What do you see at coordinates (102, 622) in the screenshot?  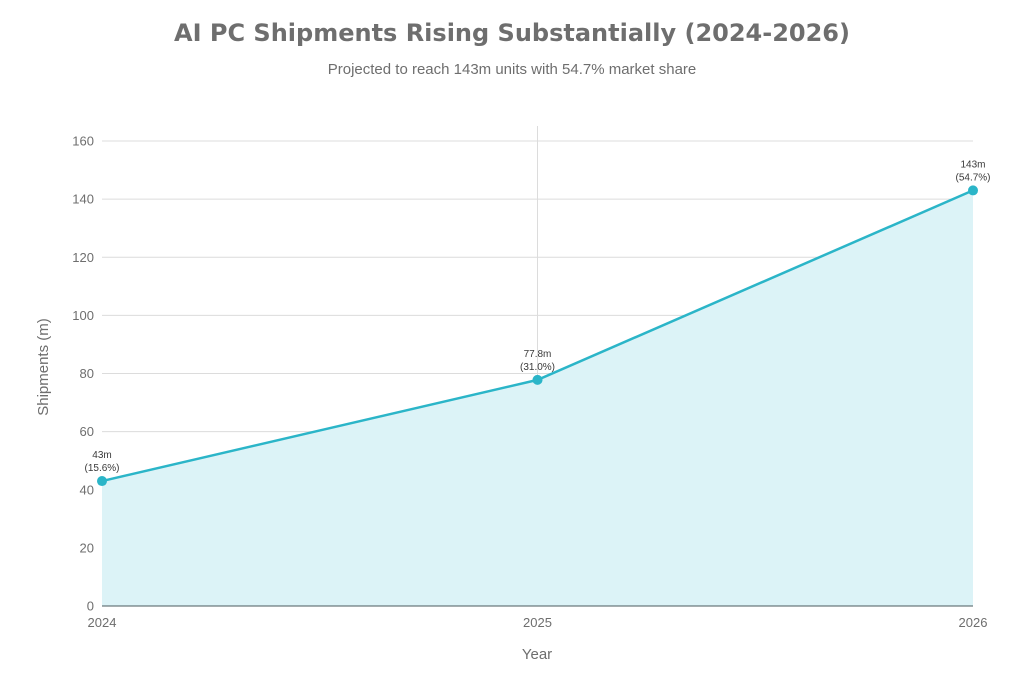 I see `x-tick-label: 2024` at bounding box center [102, 622].